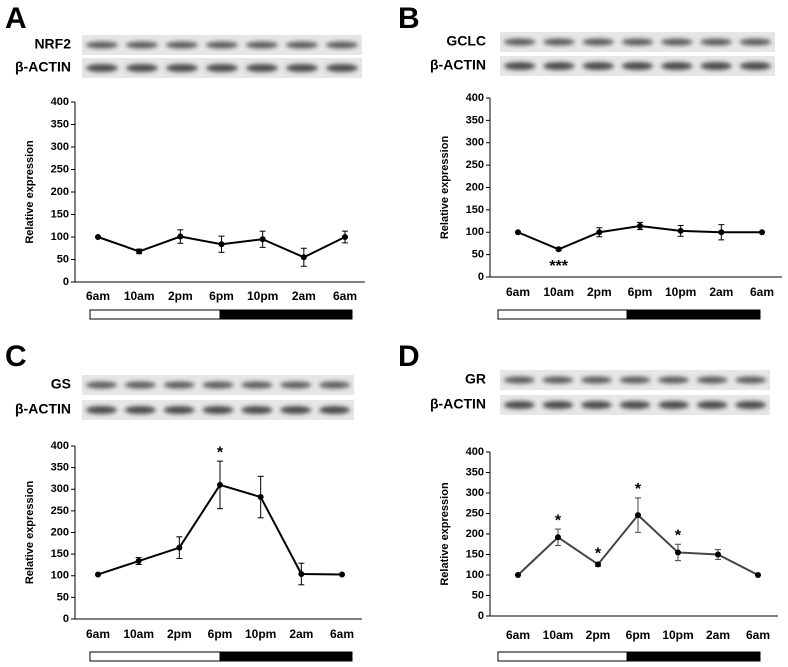 The width and height of the screenshot is (788, 667). Describe the element at coordinates (409, 18) in the screenshot. I see `panel-letter: B` at that location.